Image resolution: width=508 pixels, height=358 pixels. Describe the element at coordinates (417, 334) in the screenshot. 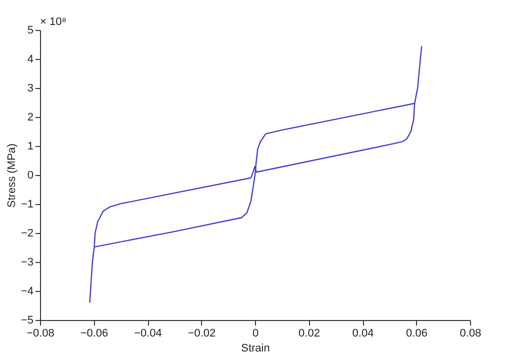

I see `x-tick-label: 0.06` at that location.